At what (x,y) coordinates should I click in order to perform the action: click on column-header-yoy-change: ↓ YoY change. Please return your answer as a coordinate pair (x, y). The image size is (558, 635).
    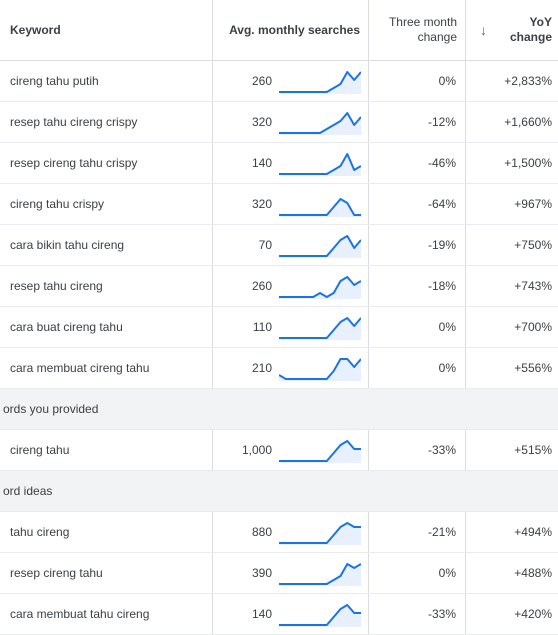
    Looking at the image, I should click on (511, 30).